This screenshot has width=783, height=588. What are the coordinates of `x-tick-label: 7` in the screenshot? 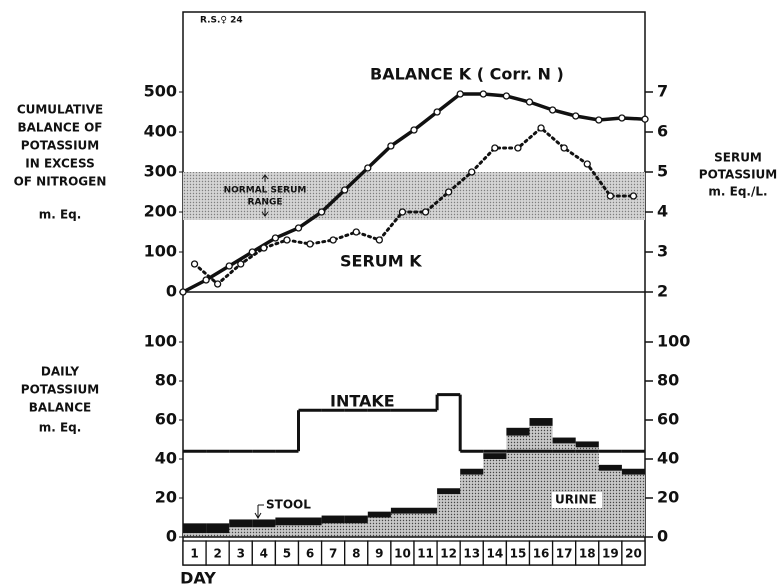 It's located at (333, 554).